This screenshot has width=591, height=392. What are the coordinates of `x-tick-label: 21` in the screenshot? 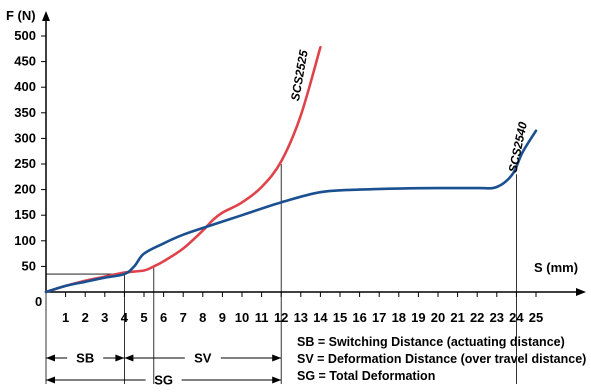 It's located at (457, 317).